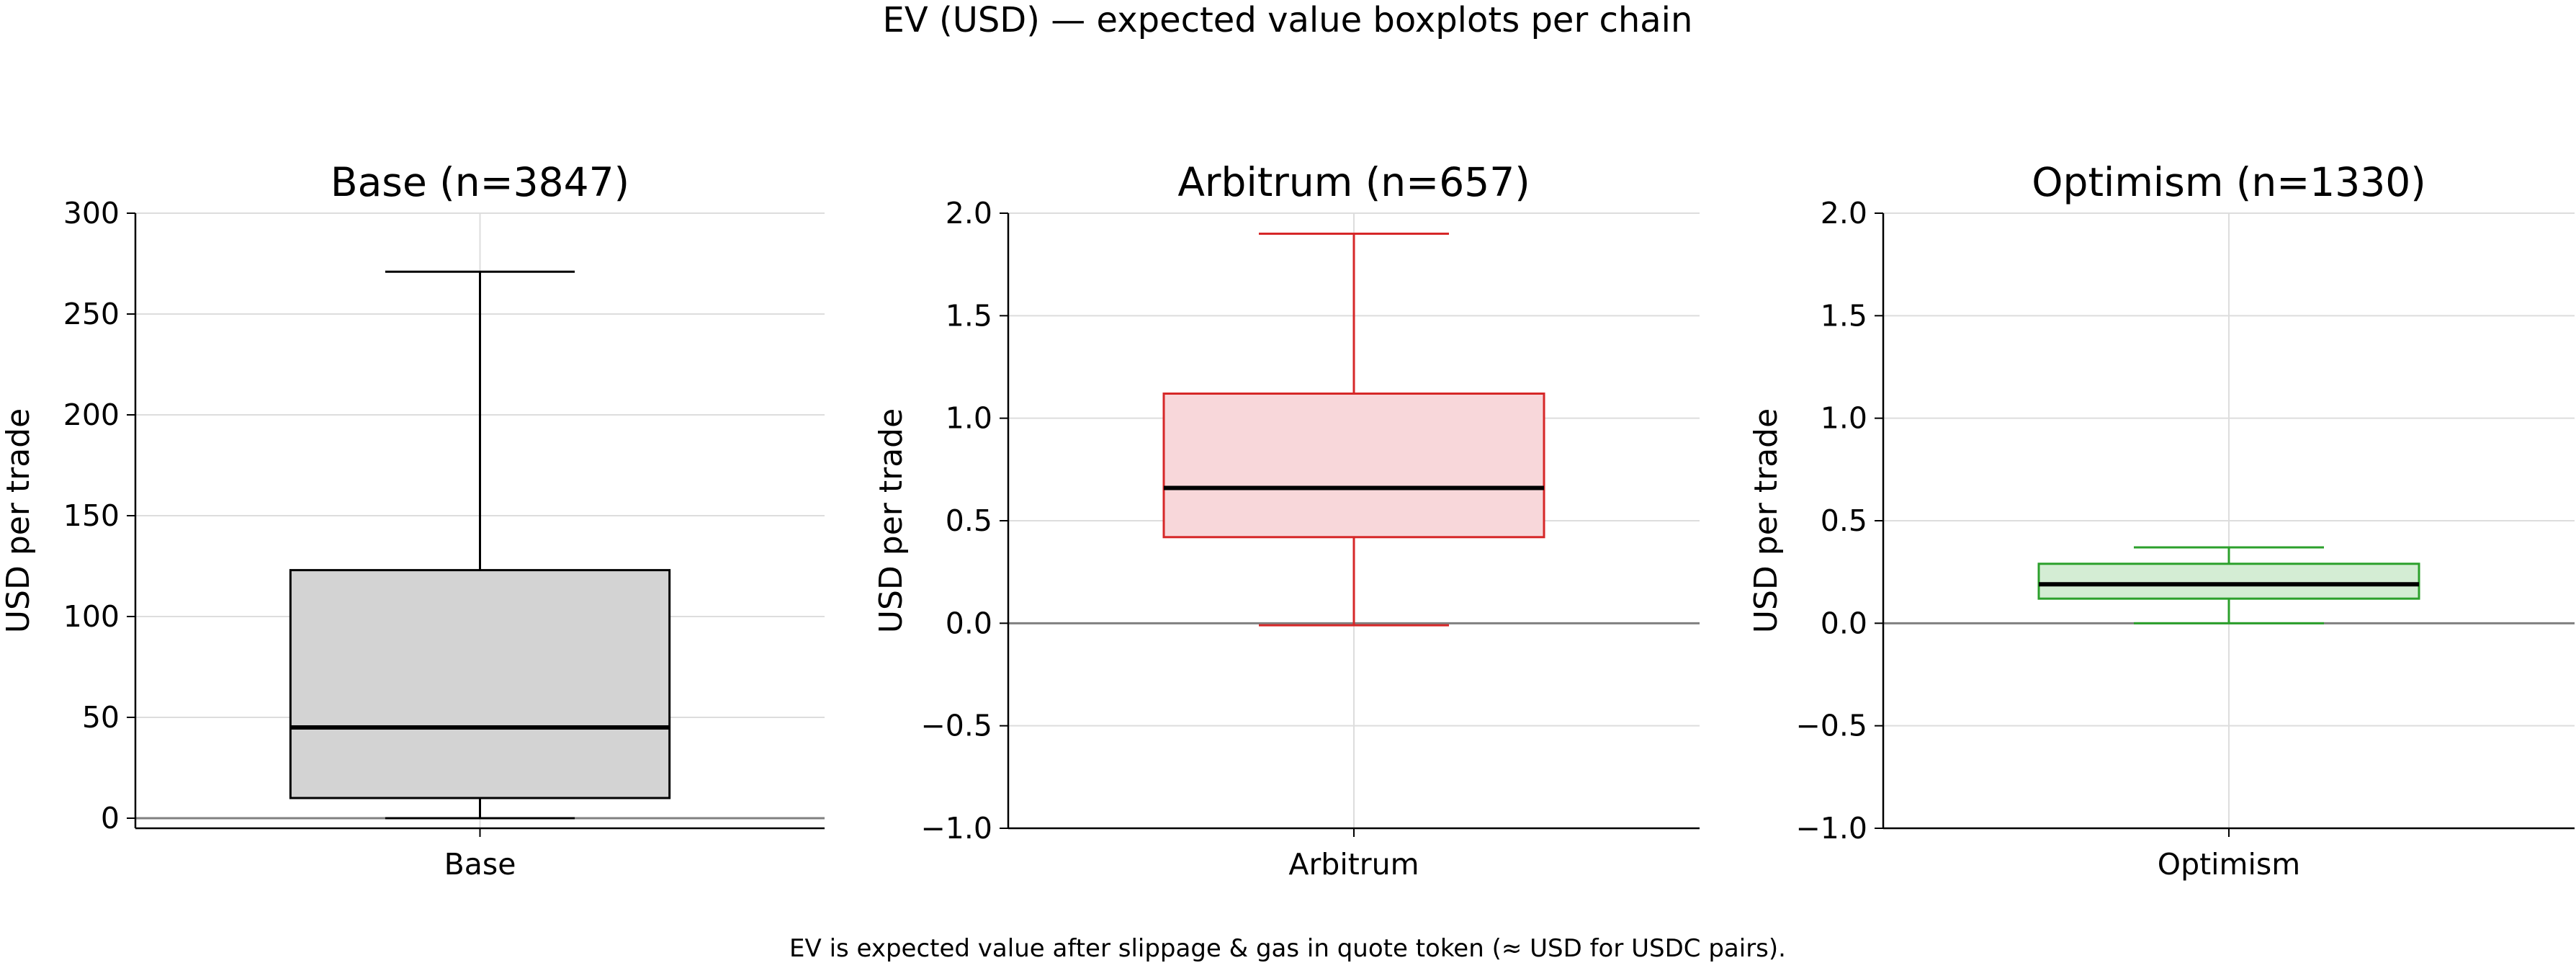 The width and height of the screenshot is (2576, 968). What do you see at coordinates (2228, 182) in the screenshot?
I see `chart-title: Optimism (n=1330)` at bounding box center [2228, 182].